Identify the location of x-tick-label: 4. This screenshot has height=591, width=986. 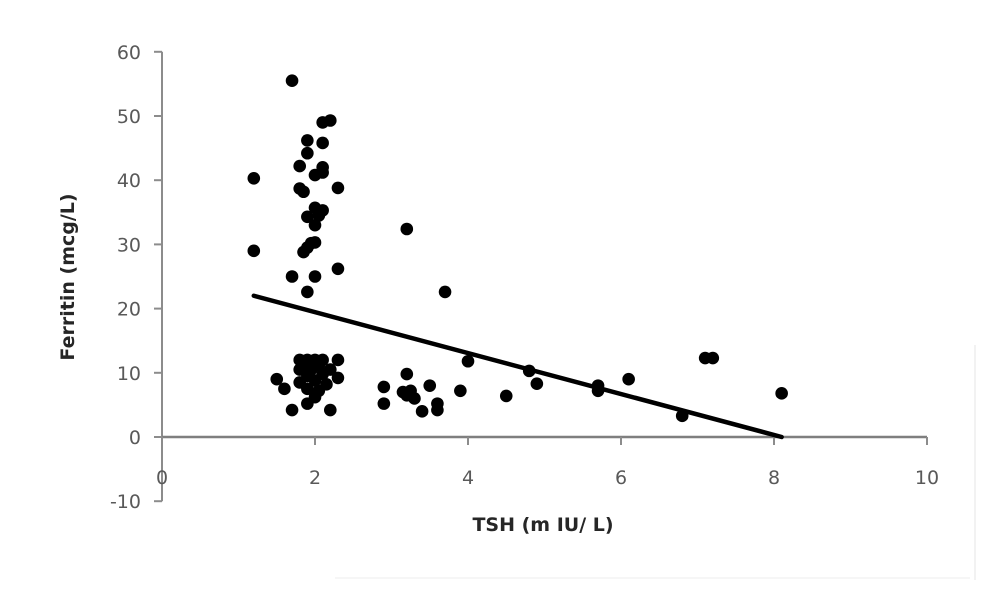
(468, 478).